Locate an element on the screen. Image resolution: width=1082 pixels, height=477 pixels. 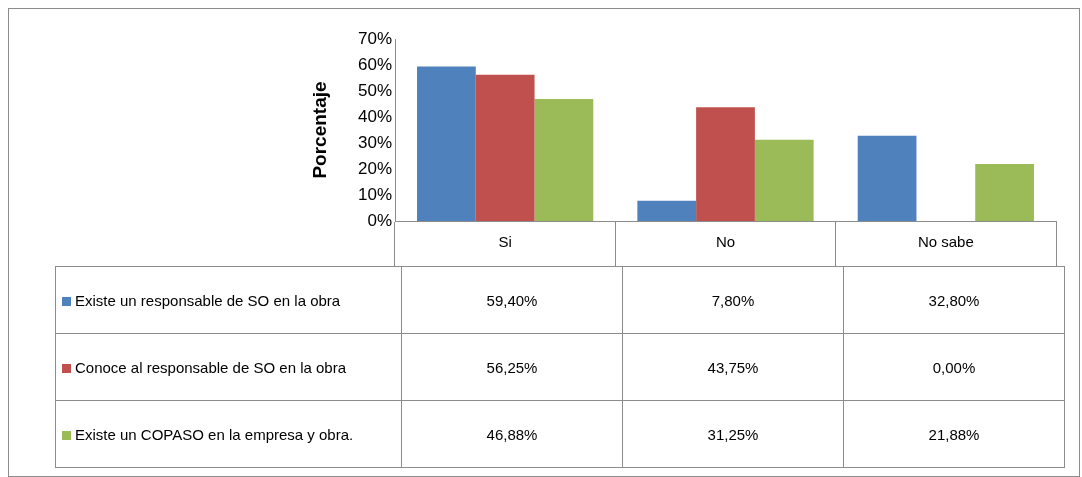
data-label: 59,40% is located at coordinates (512, 300).